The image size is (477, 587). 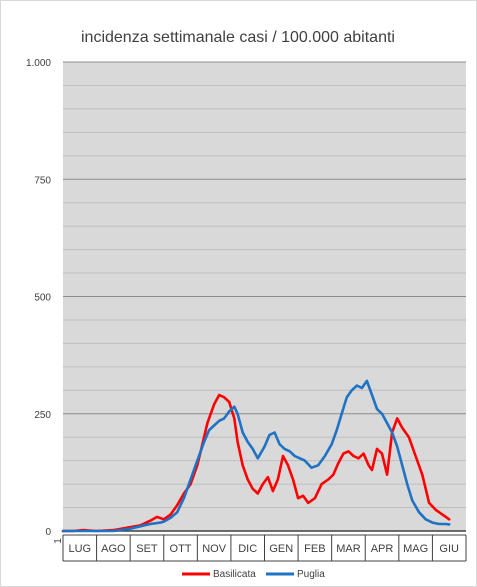 I want to click on y-tick-label: 750, so click(x=42, y=180).